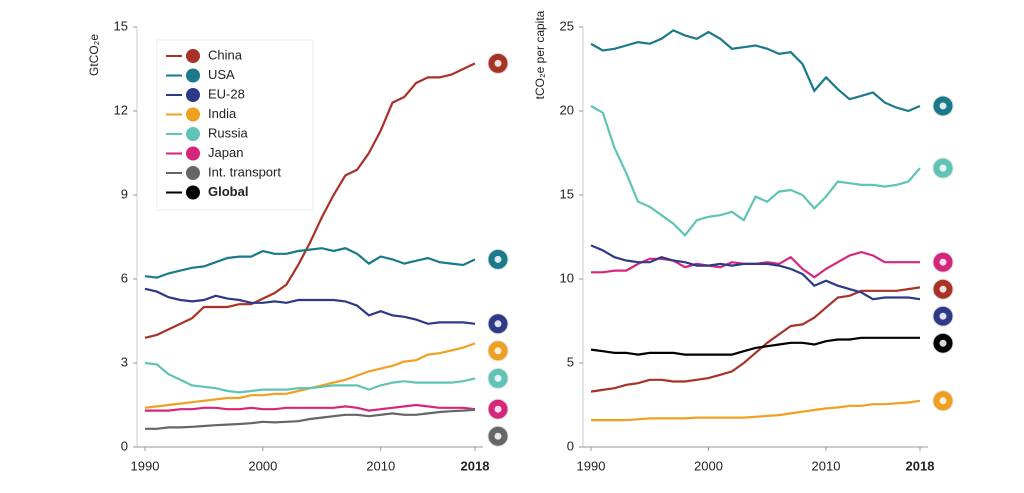 This screenshot has height=493, width=1024. What do you see at coordinates (222, 113) in the screenshot?
I see `legend-label: India` at bounding box center [222, 113].